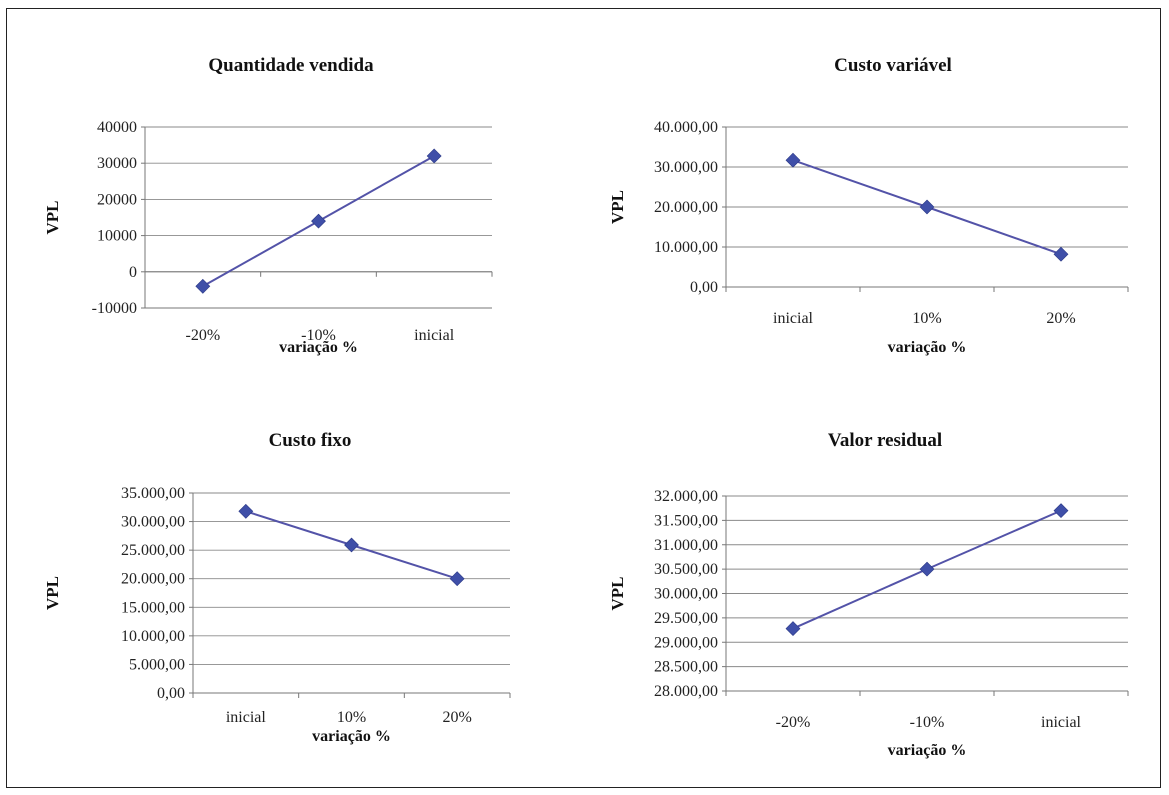 This screenshot has width=1169, height=795. Describe the element at coordinates (893, 65) in the screenshot. I see `chart-title: Custo variável` at that location.